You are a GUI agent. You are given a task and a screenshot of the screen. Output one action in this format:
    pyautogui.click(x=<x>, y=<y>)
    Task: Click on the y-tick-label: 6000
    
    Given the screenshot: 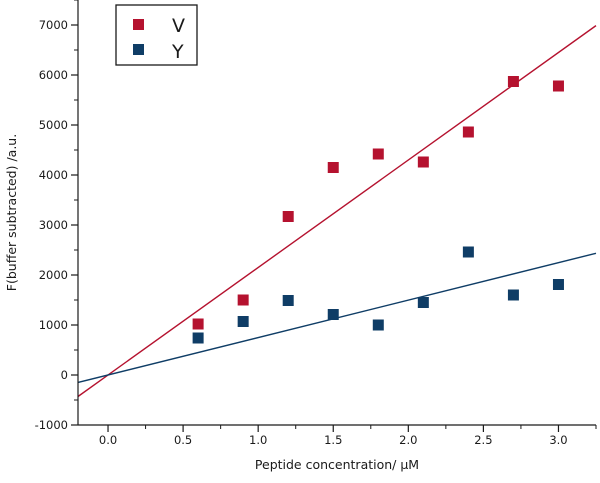 What is the action you would take?
    pyautogui.click(x=53, y=75)
    